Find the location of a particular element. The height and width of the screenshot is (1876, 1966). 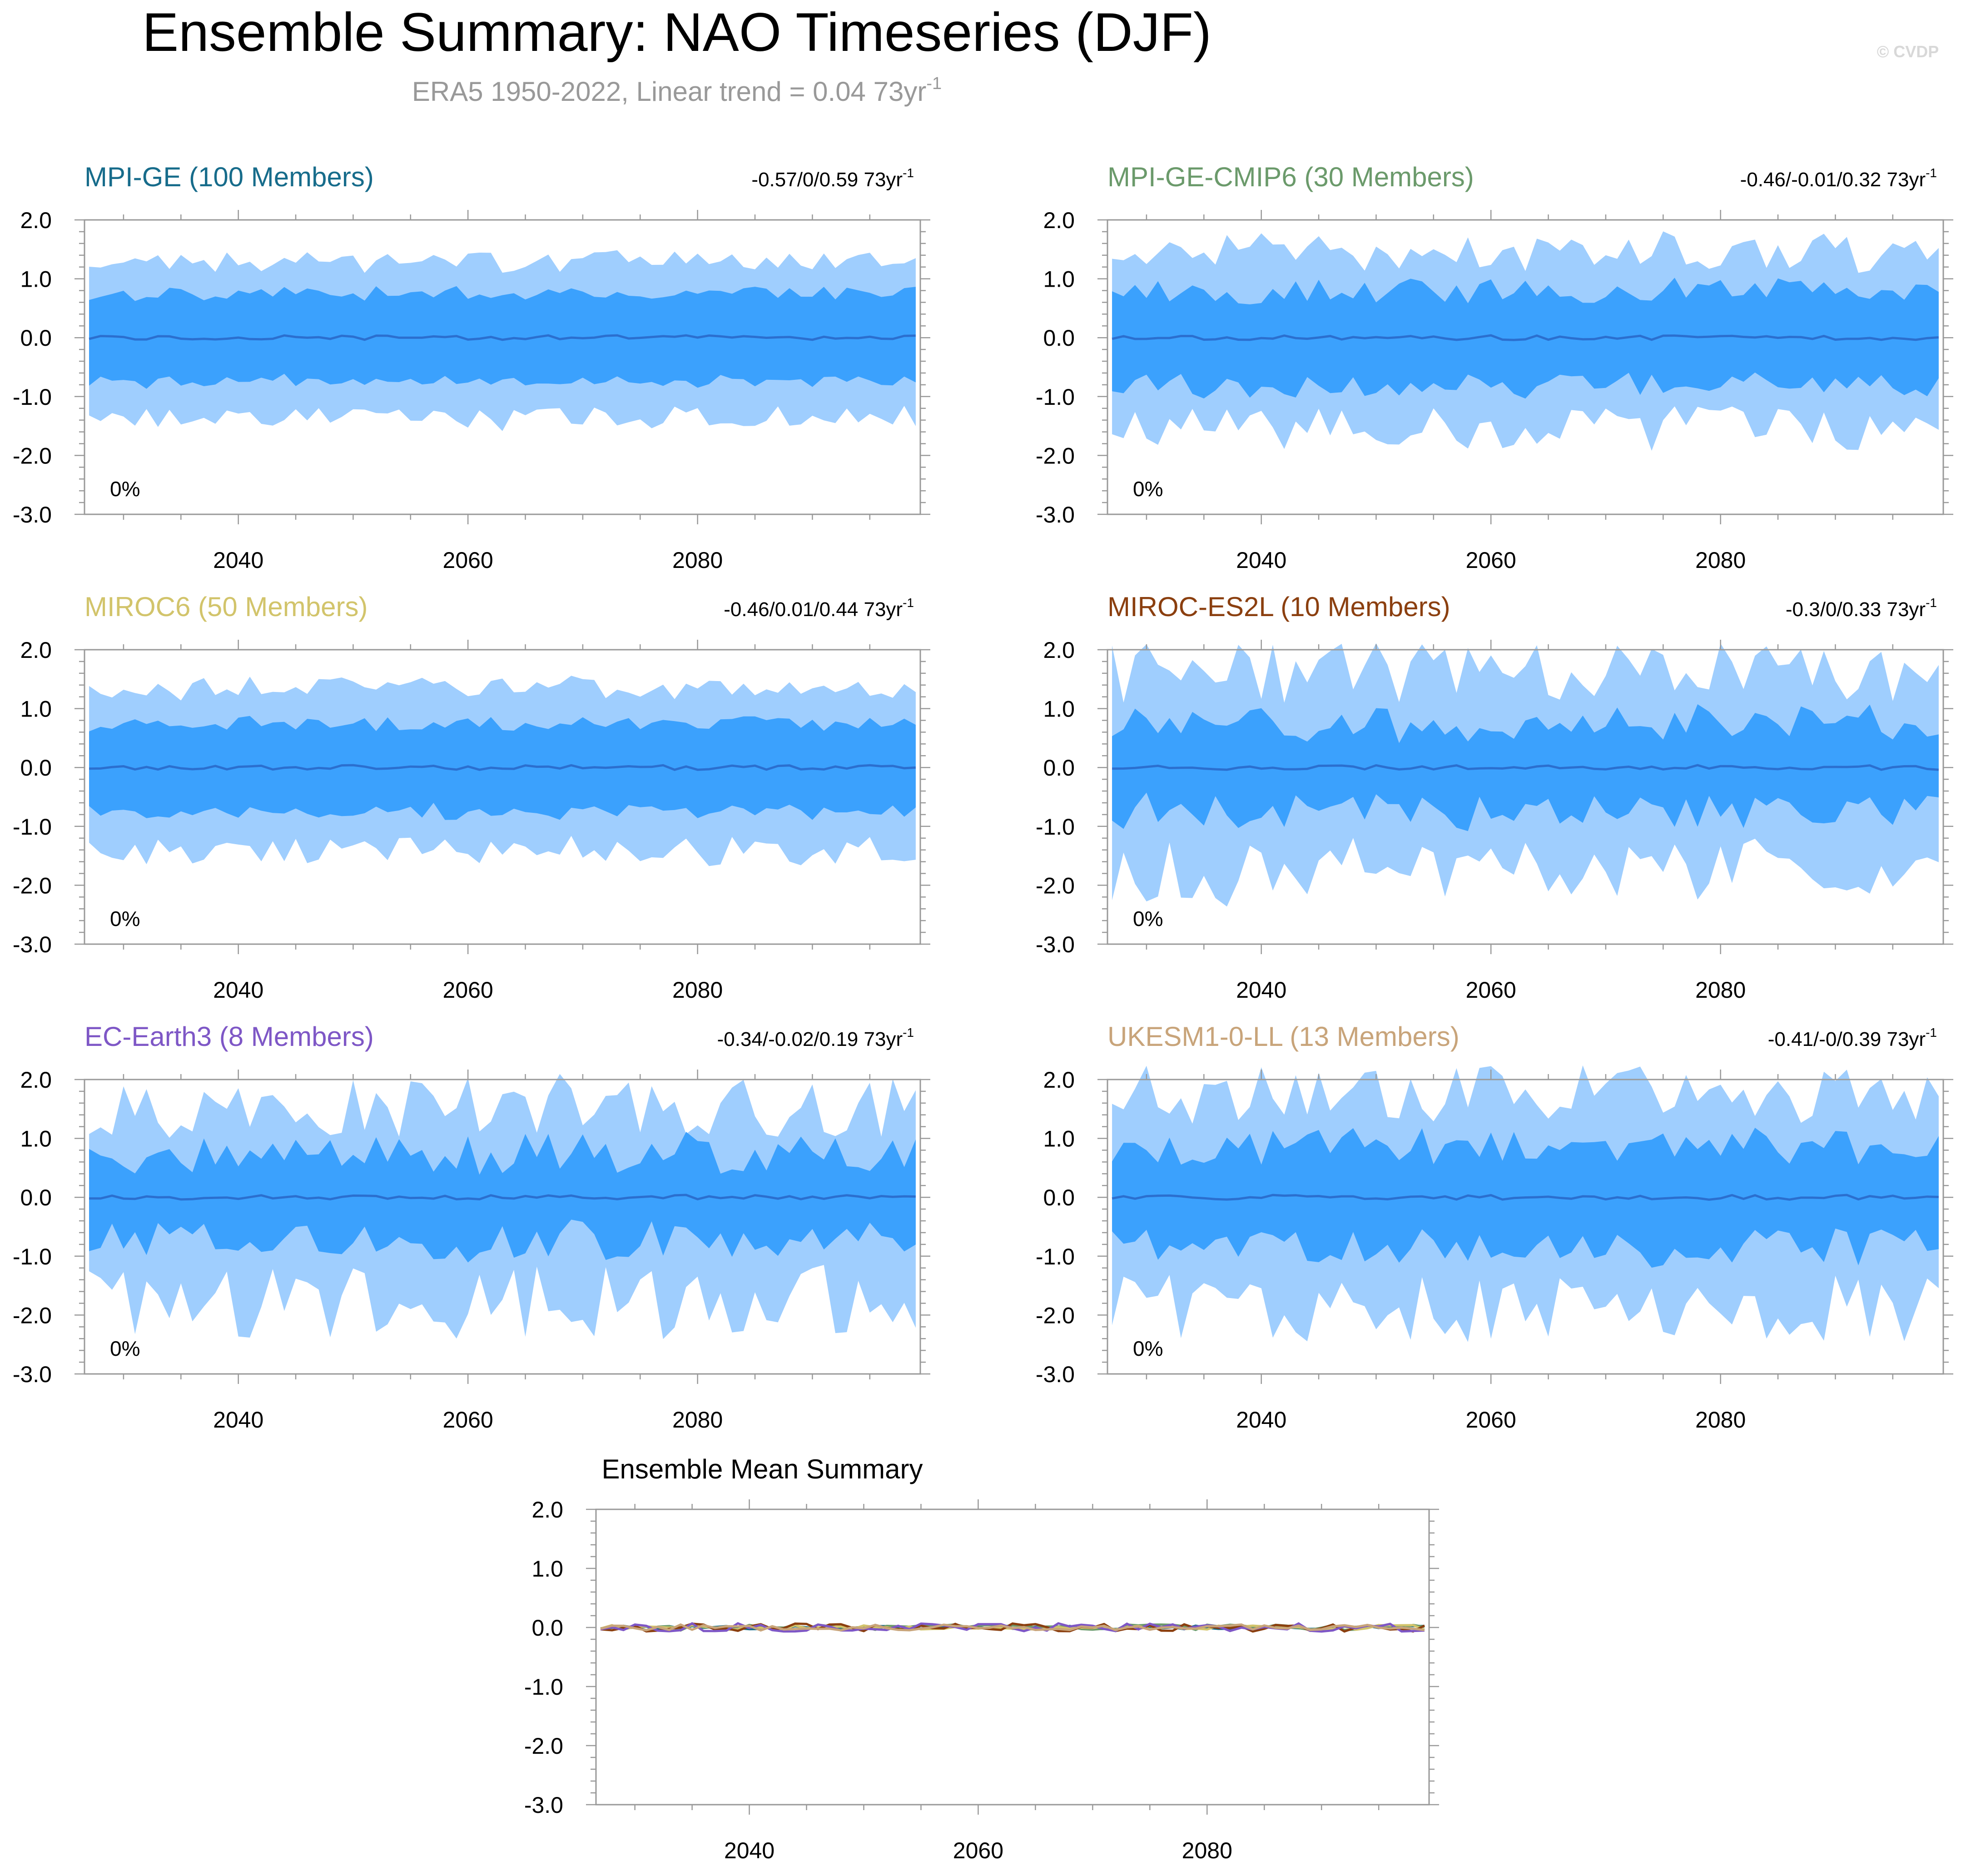

trend-label: -0.34/-0.02/0.19 73yr-1 is located at coordinates (815, 1037).